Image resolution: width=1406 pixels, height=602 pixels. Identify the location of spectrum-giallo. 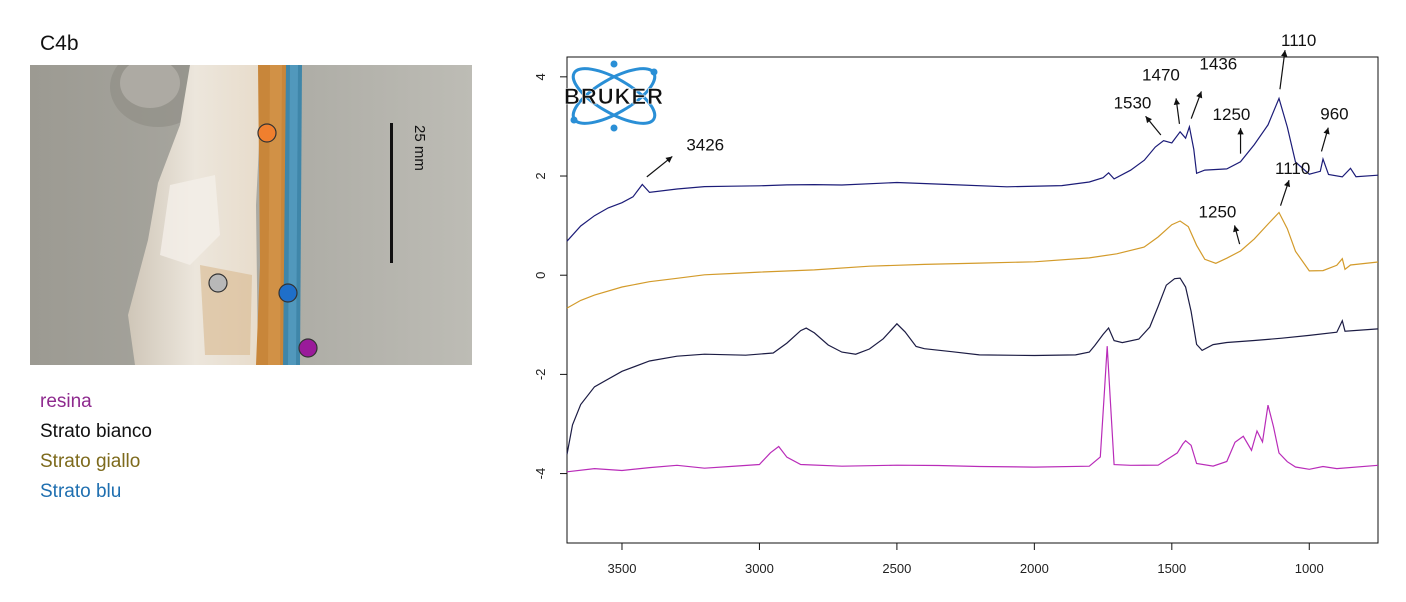
(972, 260).